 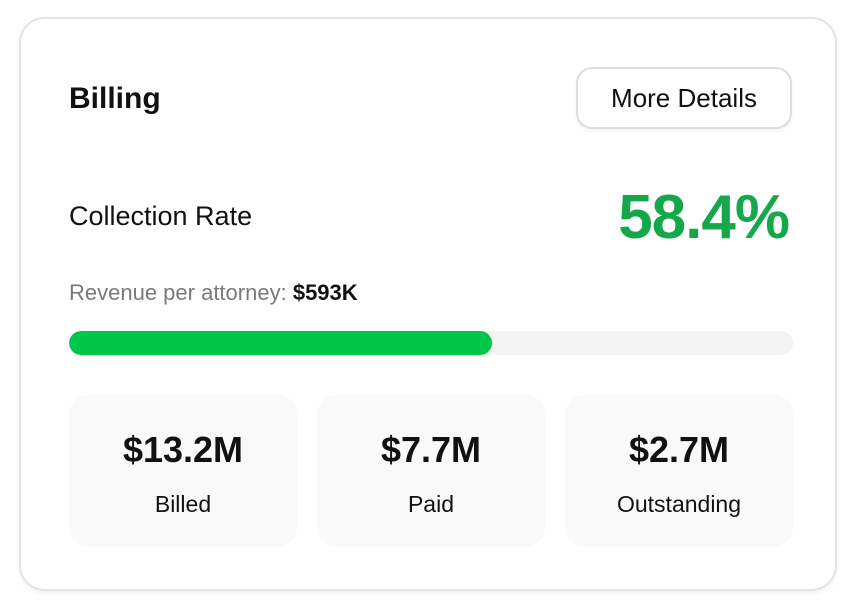 What do you see at coordinates (704, 217) in the screenshot?
I see `collection-rate-value: 58.4%` at bounding box center [704, 217].